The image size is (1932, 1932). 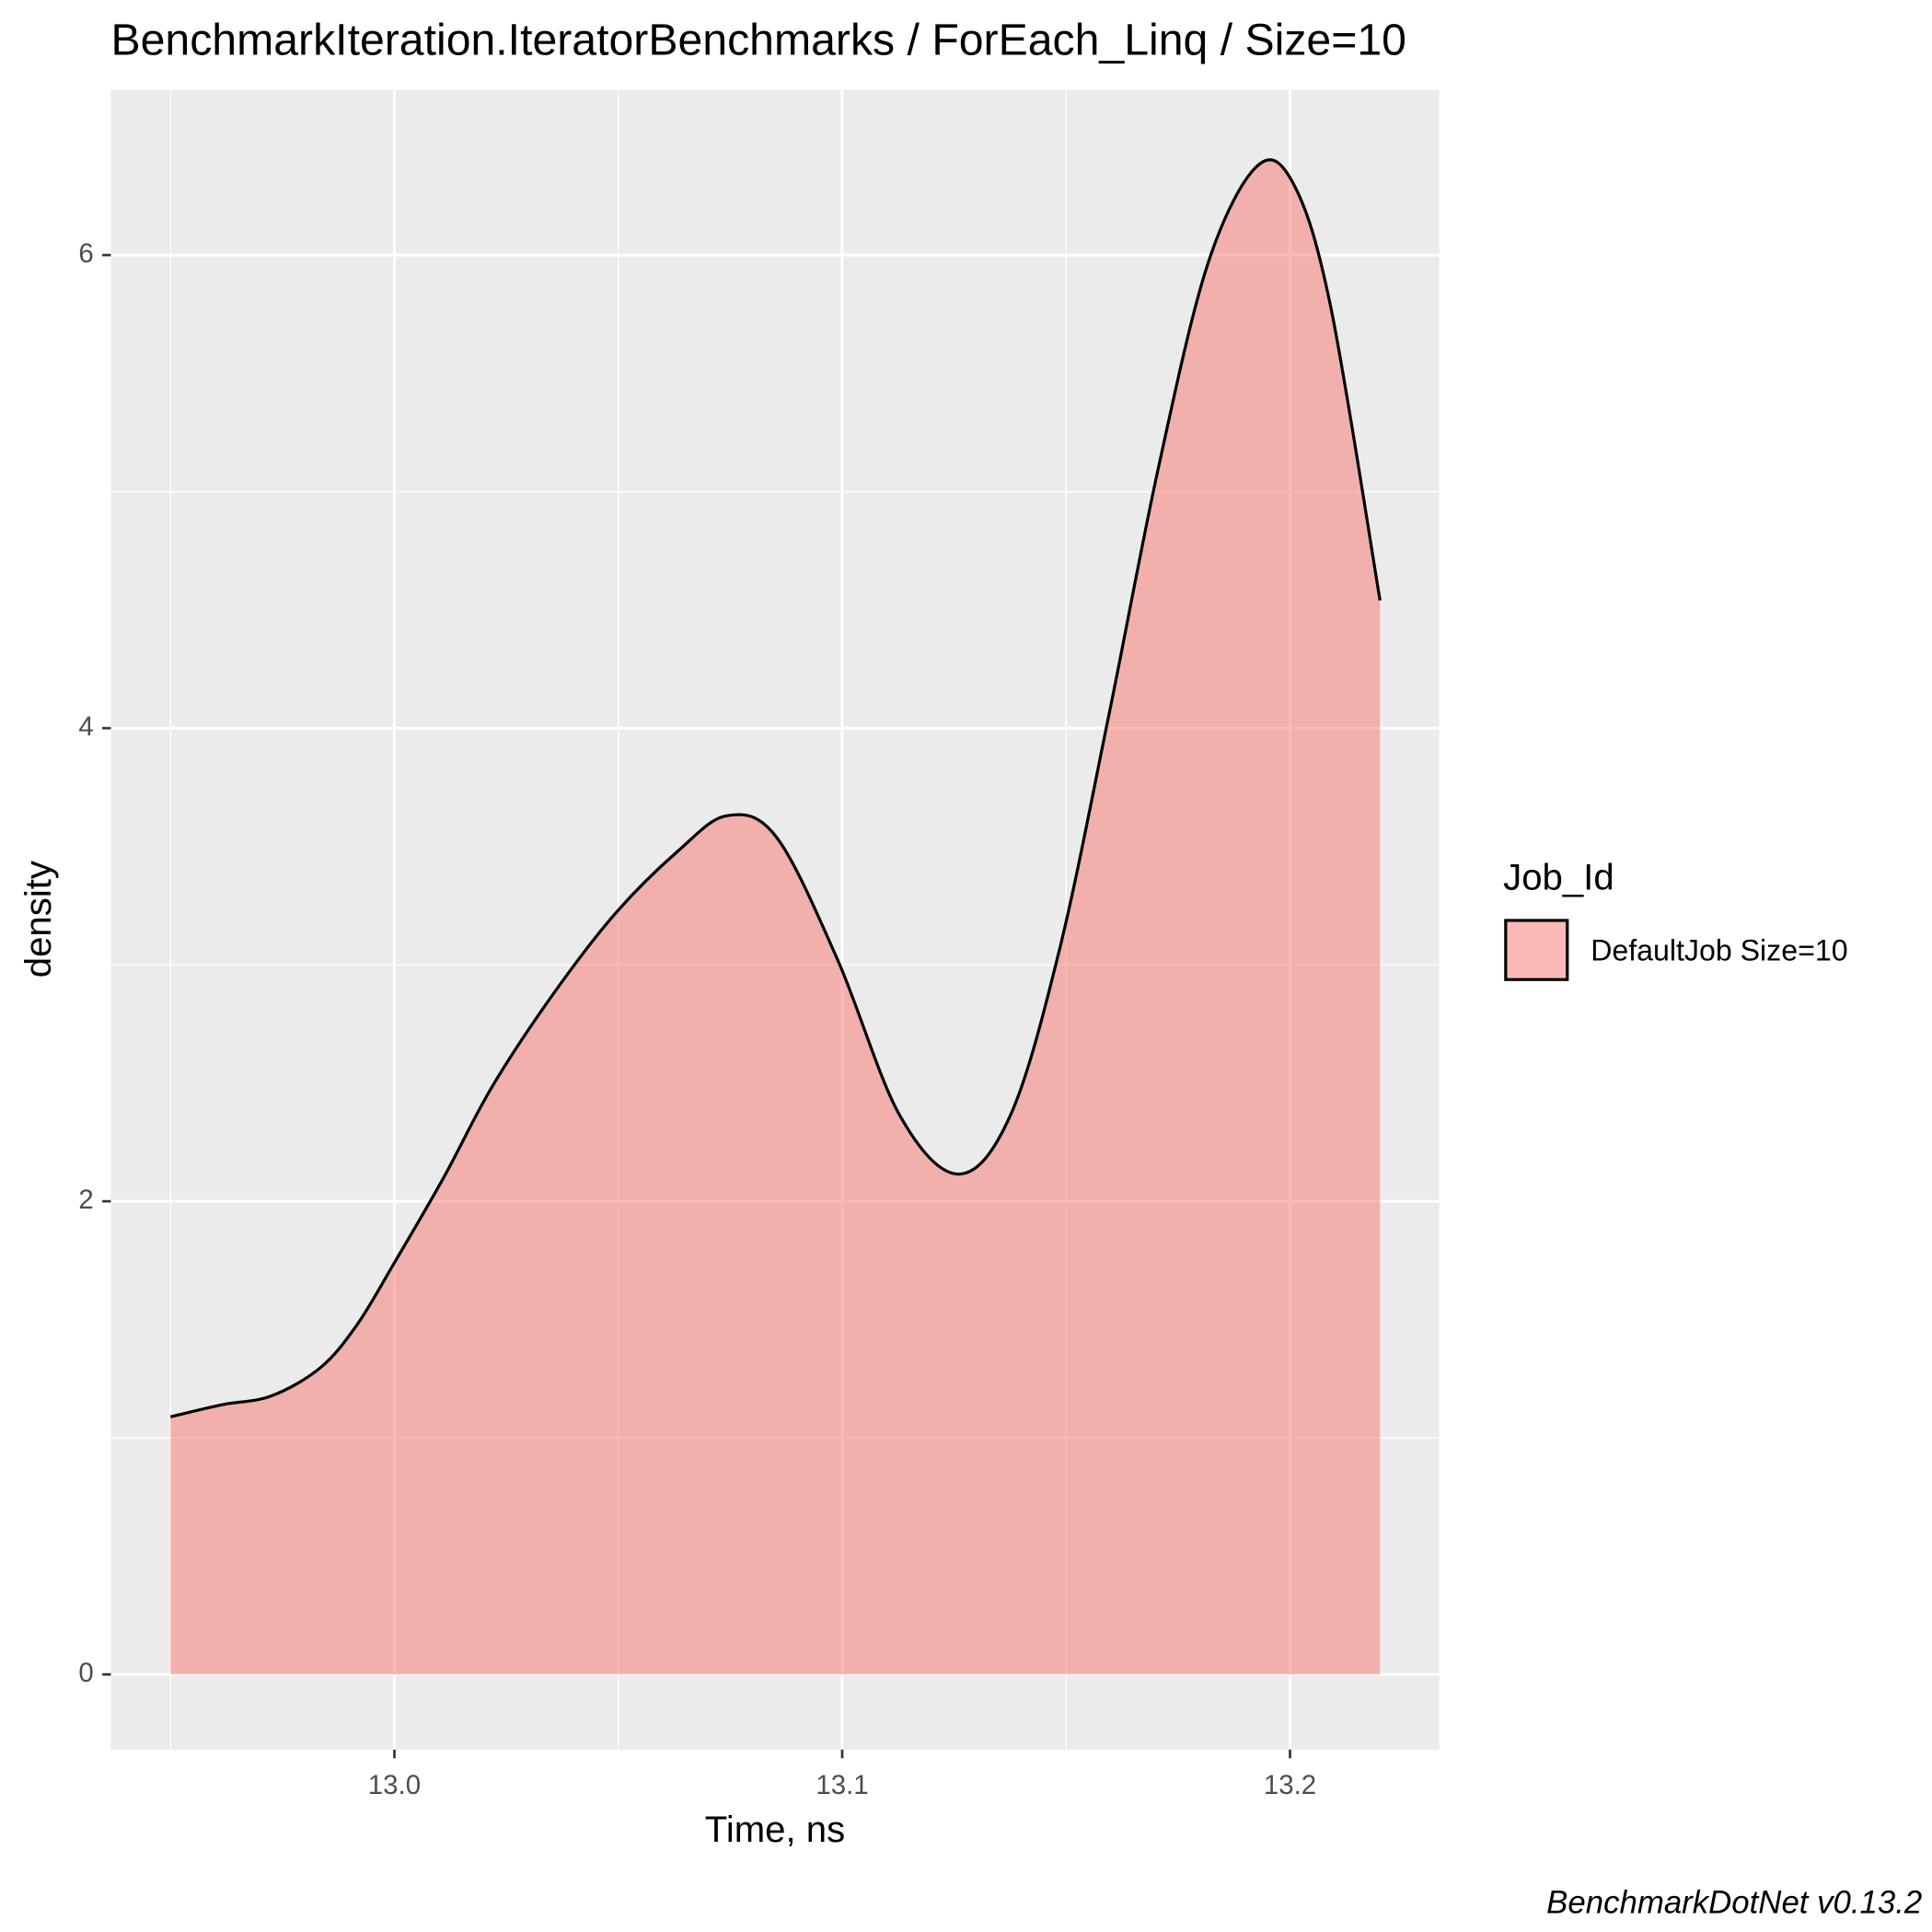 I want to click on legend-title: Job_Id, so click(x=1559, y=876).